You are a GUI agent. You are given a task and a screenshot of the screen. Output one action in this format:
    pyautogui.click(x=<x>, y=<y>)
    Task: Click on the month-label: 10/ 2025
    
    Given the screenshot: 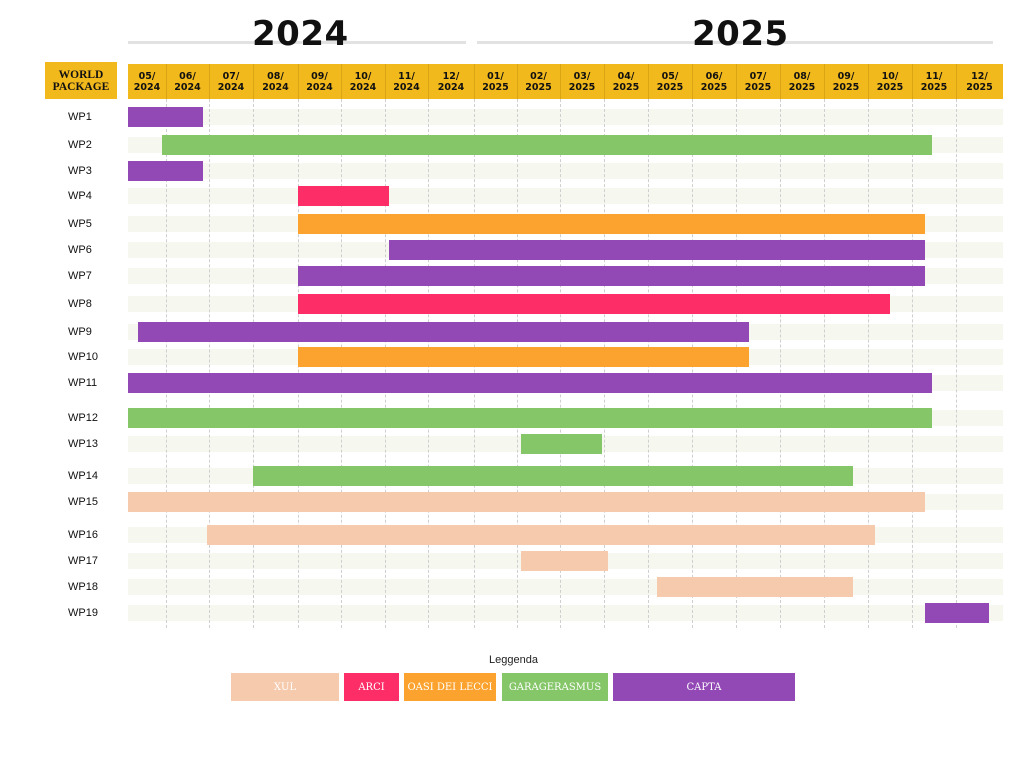 What is the action you would take?
    pyautogui.click(x=890, y=81)
    